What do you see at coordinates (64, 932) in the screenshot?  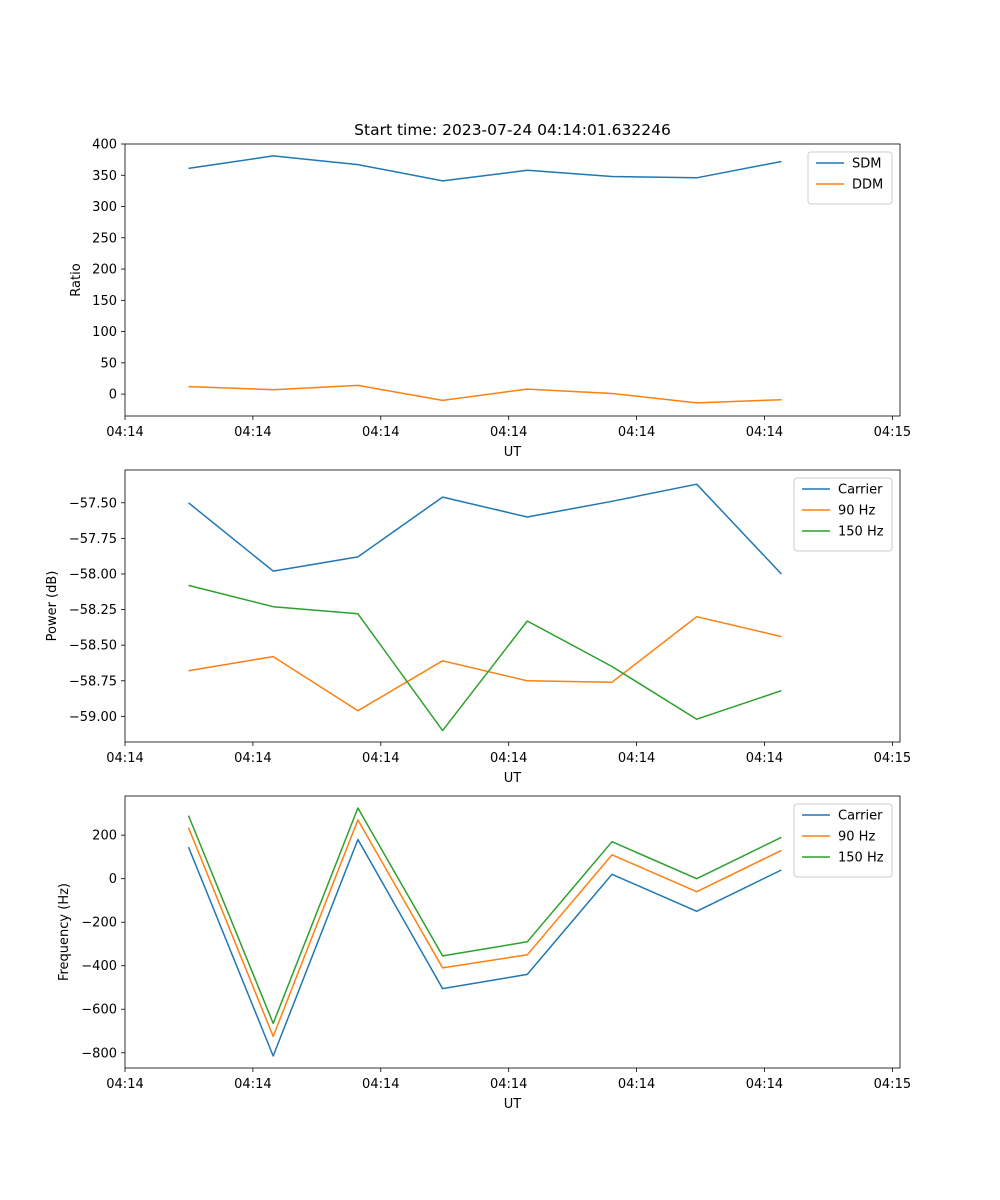 I see `y-axis-label: Frequency (Hz)` at bounding box center [64, 932].